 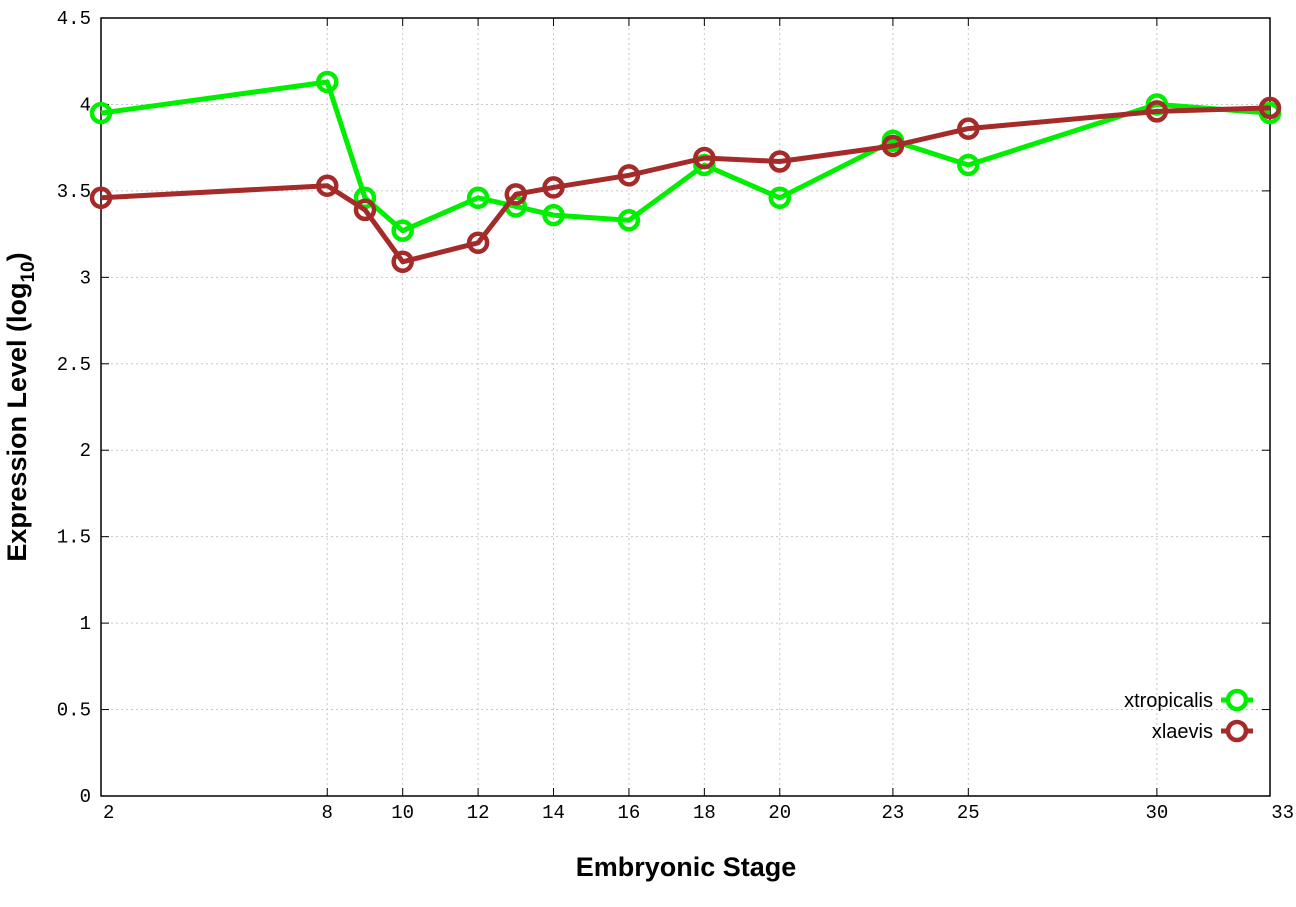 What do you see at coordinates (85, 278) in the screenshot?
I see `y-tick-label: 3` at bounding box center [85, 278].